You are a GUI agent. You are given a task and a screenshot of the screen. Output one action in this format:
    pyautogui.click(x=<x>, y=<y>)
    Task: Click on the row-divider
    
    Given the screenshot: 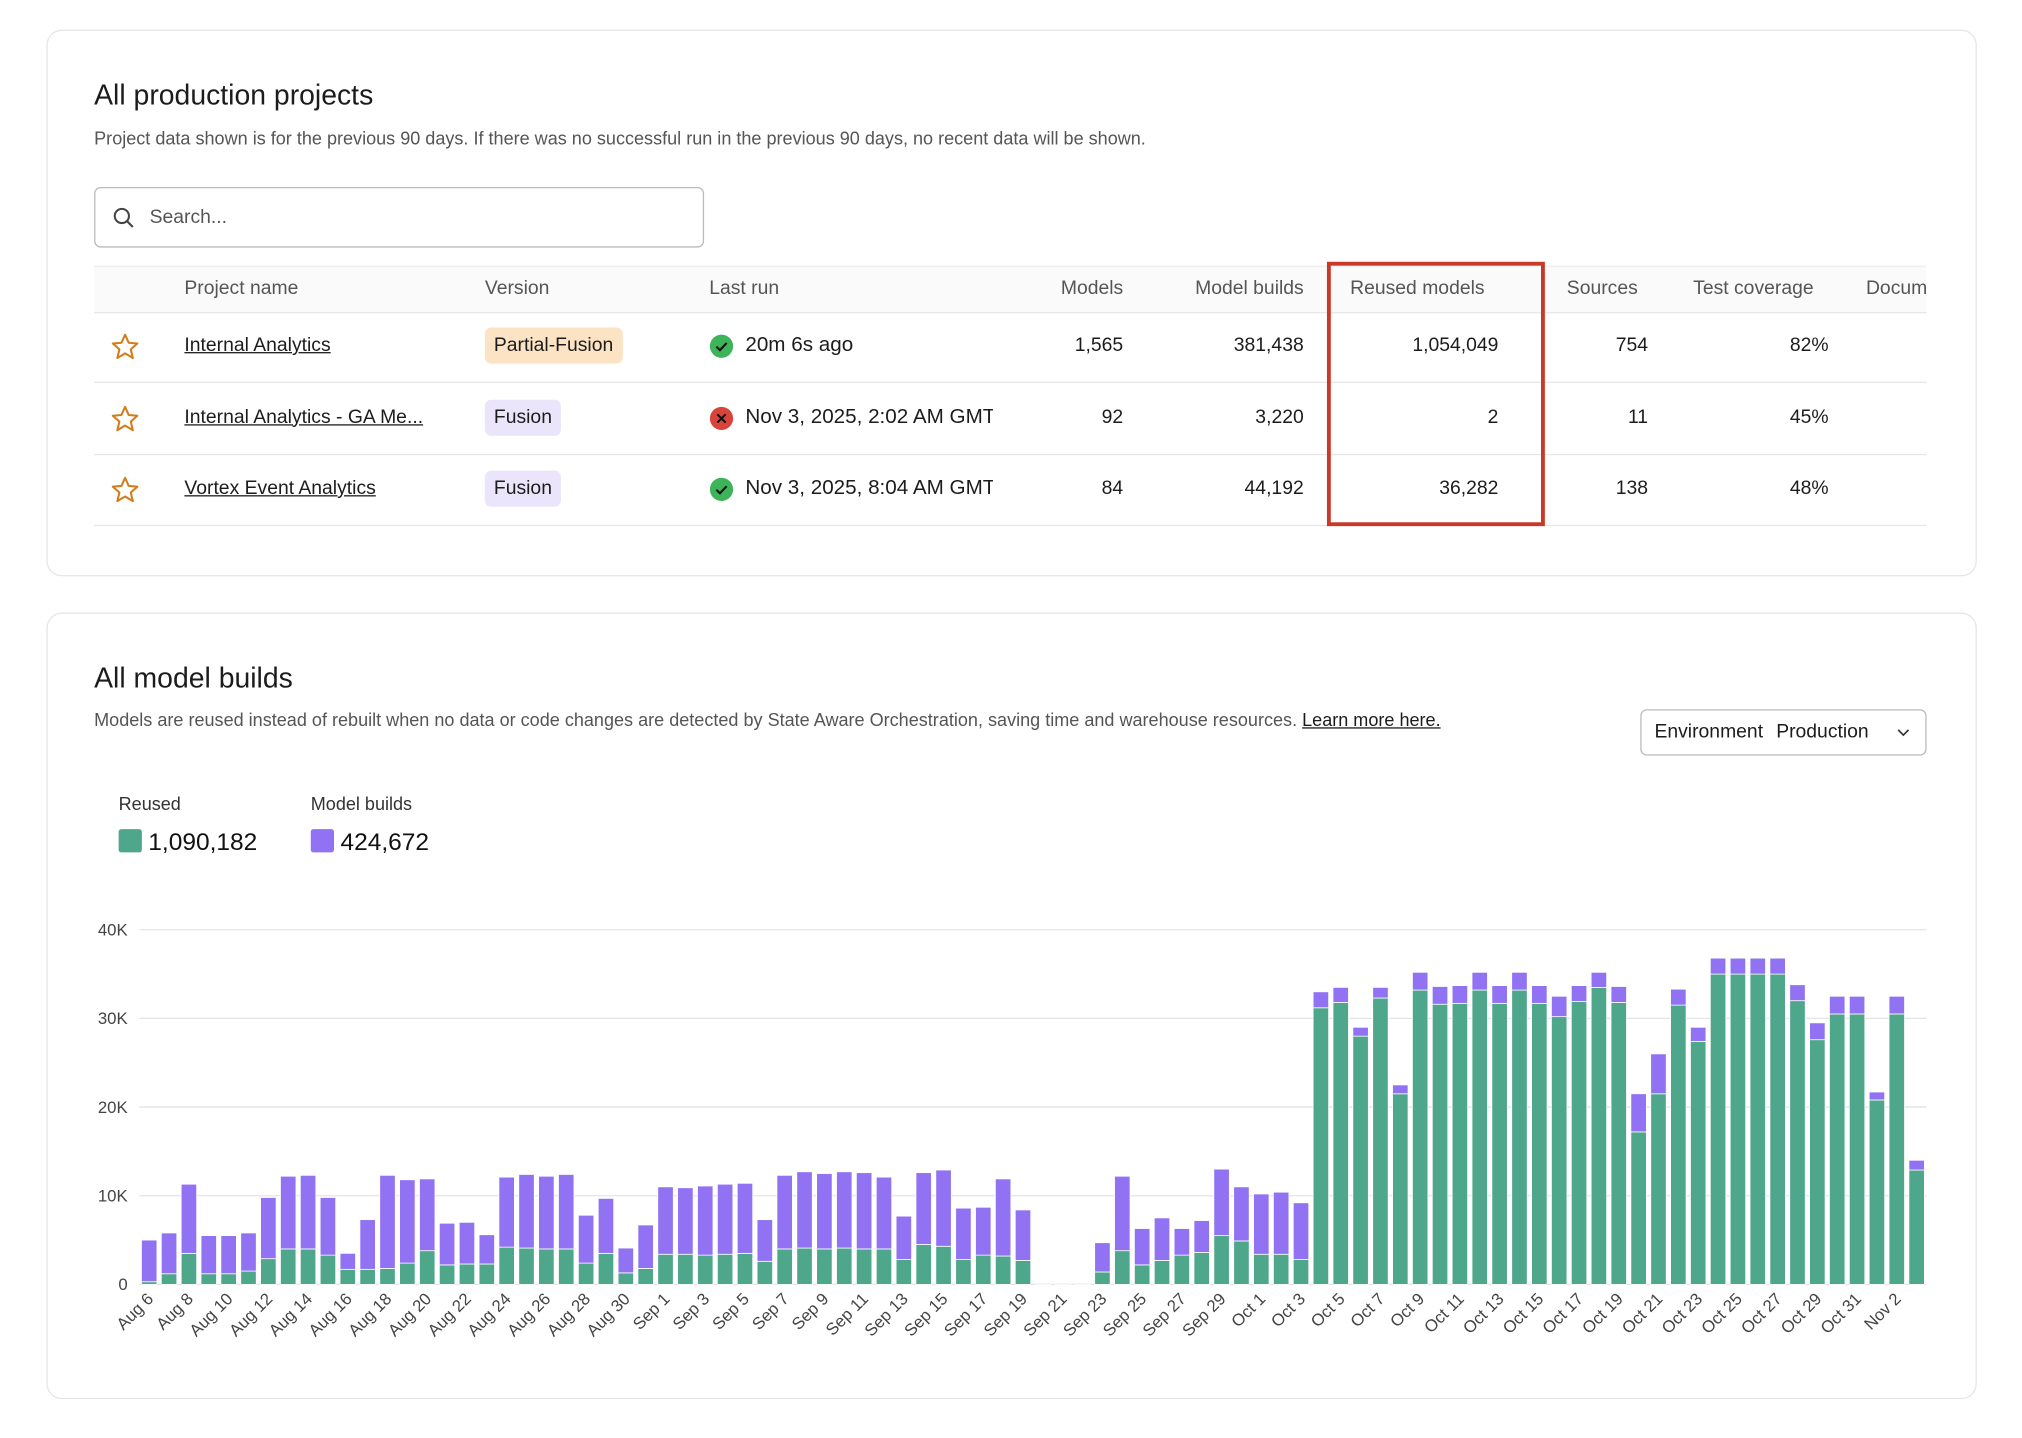 What is the action you would take?
    pyautogui.click(x=1010, y=454)
    